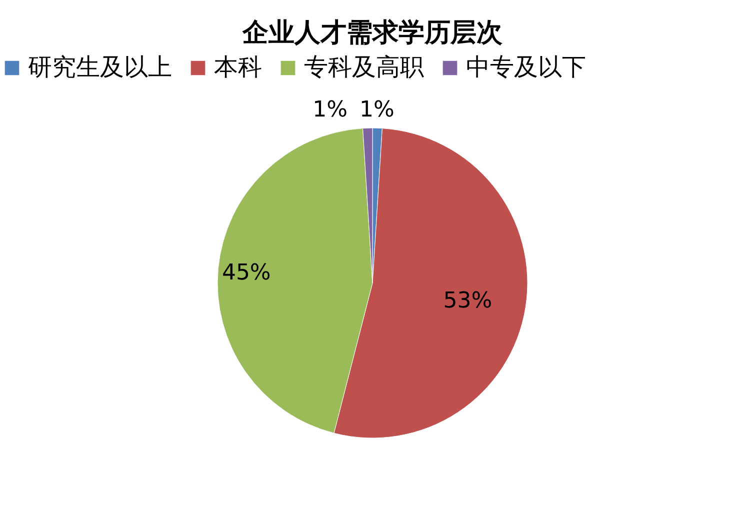  What do you see at coordinates (364, 67) in the screenshot?
I see `legend-label: 专科及高职` at bounding box center [364, 67].